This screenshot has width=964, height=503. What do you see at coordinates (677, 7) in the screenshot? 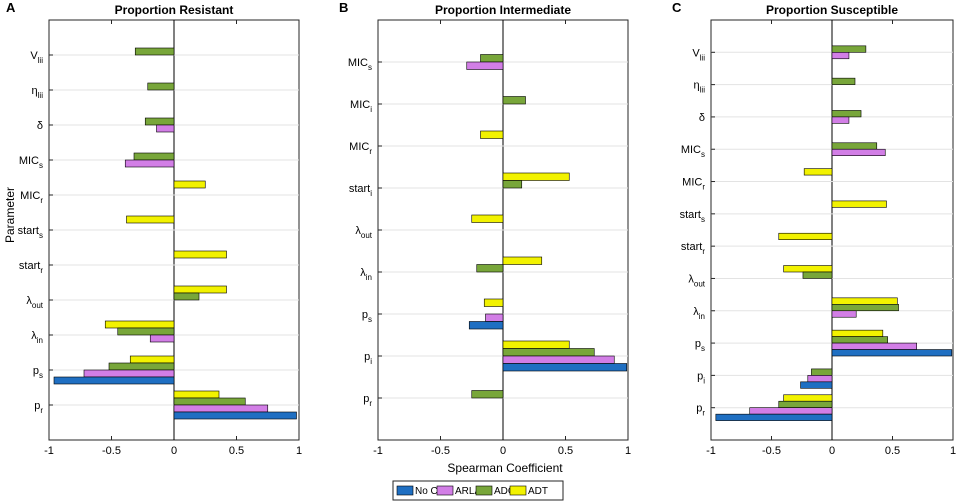
I see `panel-letter: C` at bounding box center [677, 7].